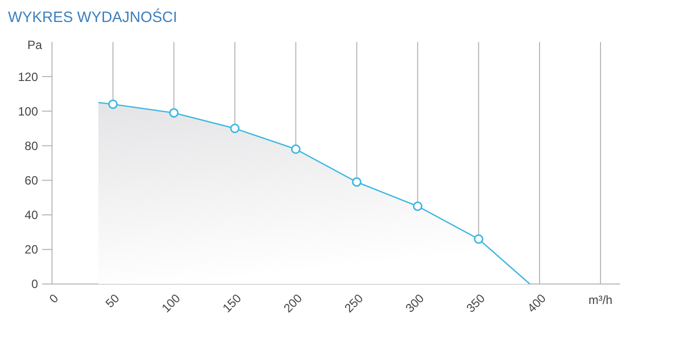 The image size is (680, 349). Describe the element at coordinates (31, 145) in the screenshot. I see `y-tick-label: 80` at that location.